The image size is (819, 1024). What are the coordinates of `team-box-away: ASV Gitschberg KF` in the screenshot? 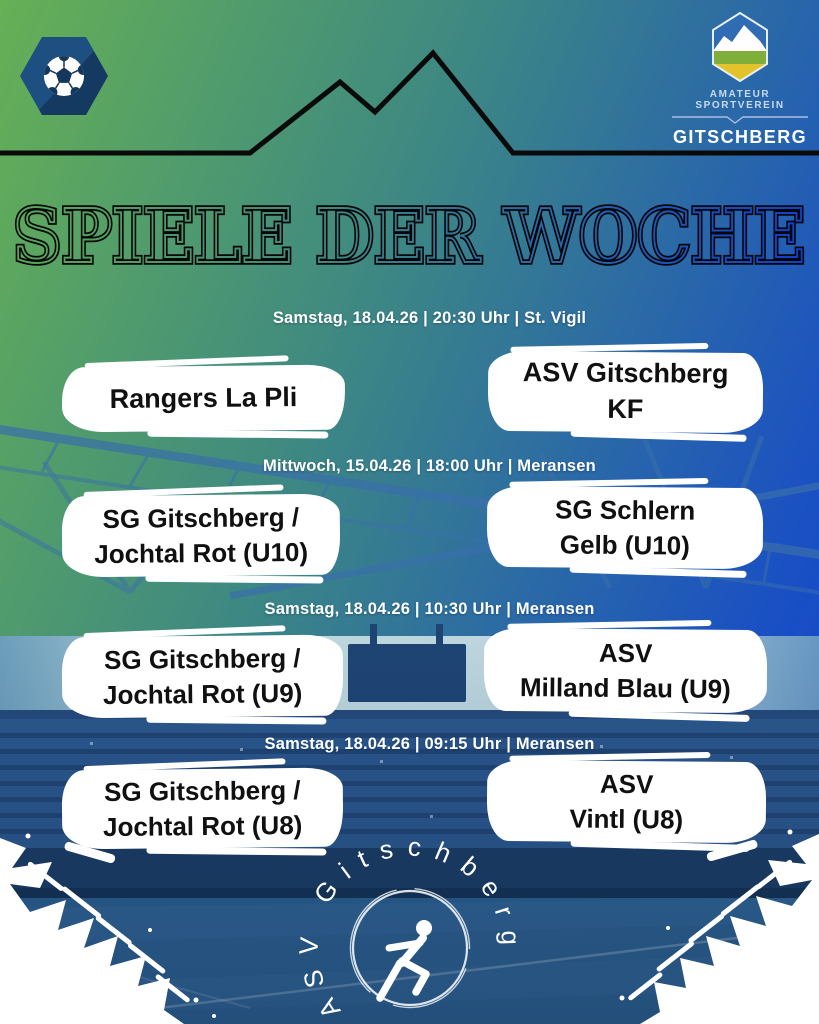 It's located at (625, 392).